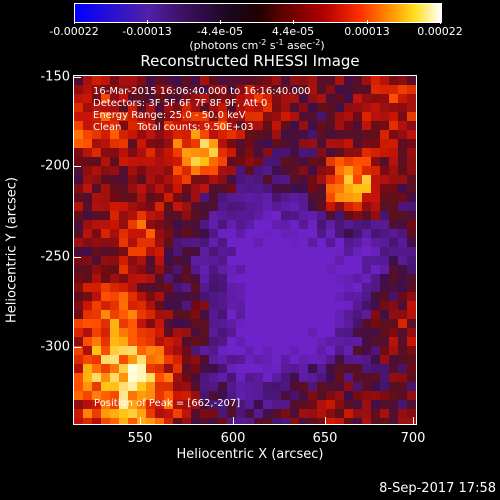 Image resolution: width=500 pixels, height=500 pixels. I want to click on x-tick-label: 650, so click(325, 438).